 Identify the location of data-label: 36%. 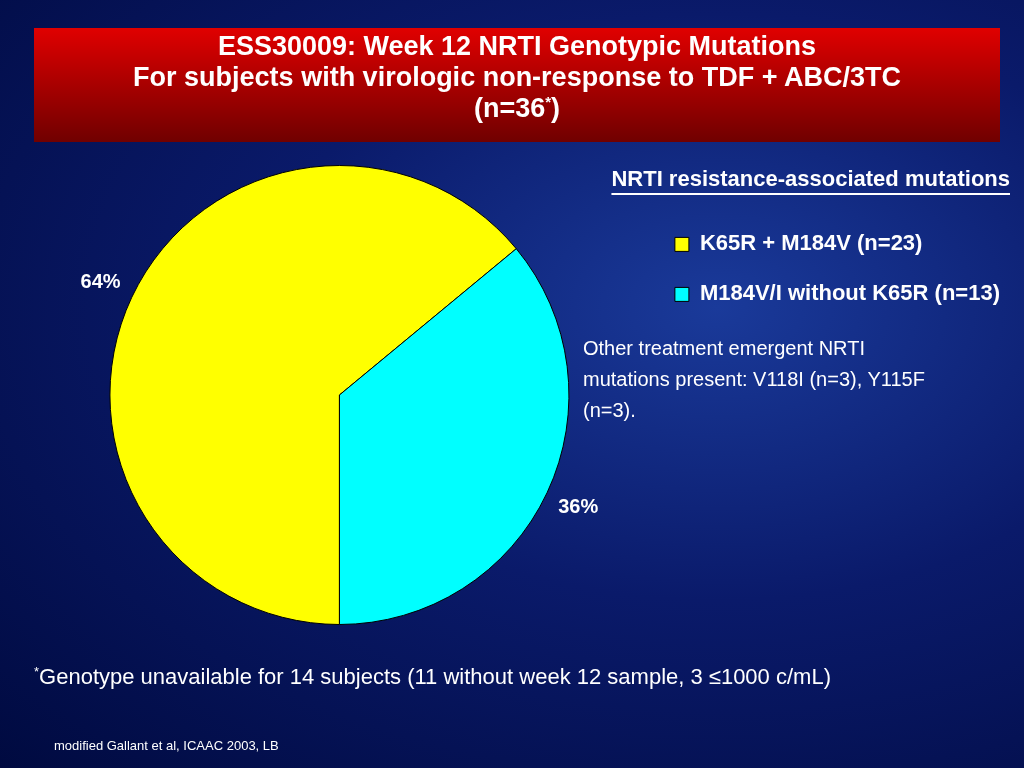
(578, 505).